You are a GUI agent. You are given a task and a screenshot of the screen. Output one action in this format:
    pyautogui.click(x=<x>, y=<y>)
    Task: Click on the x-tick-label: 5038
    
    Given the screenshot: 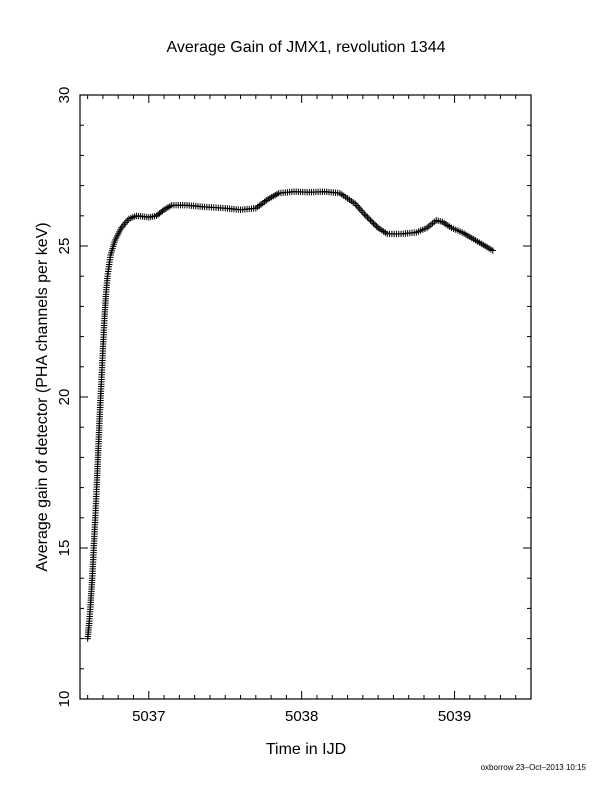 What is the action you would take?
    pyautogui.click(x=301, y=716)
    